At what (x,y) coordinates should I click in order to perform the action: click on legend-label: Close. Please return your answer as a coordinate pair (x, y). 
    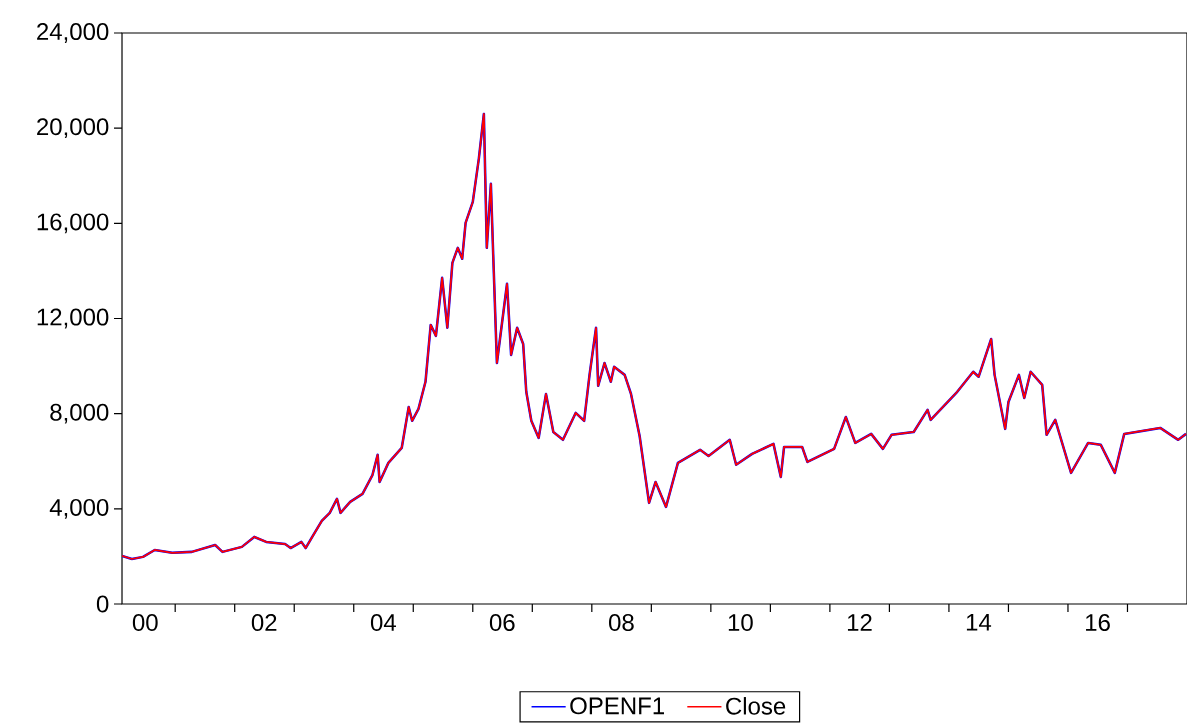
    Looking at the image, I should click on (756, 706).